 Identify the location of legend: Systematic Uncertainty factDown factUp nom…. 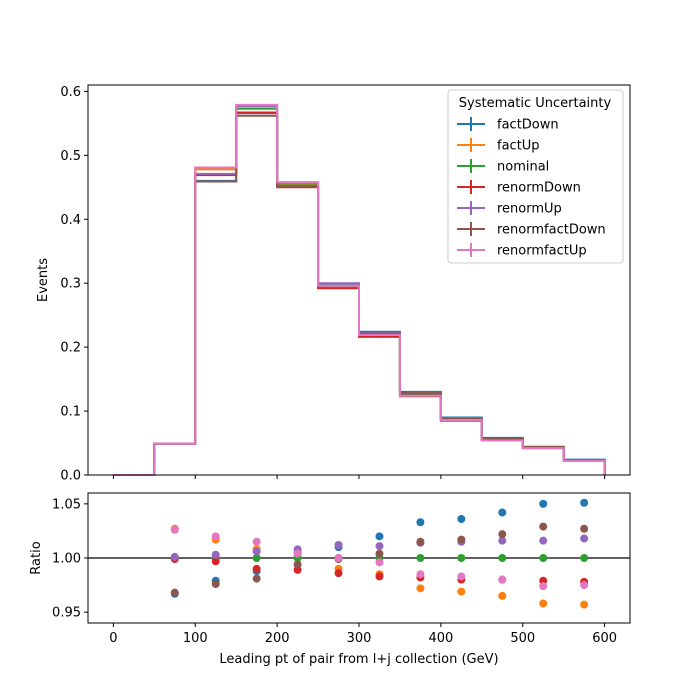
(535, 176).